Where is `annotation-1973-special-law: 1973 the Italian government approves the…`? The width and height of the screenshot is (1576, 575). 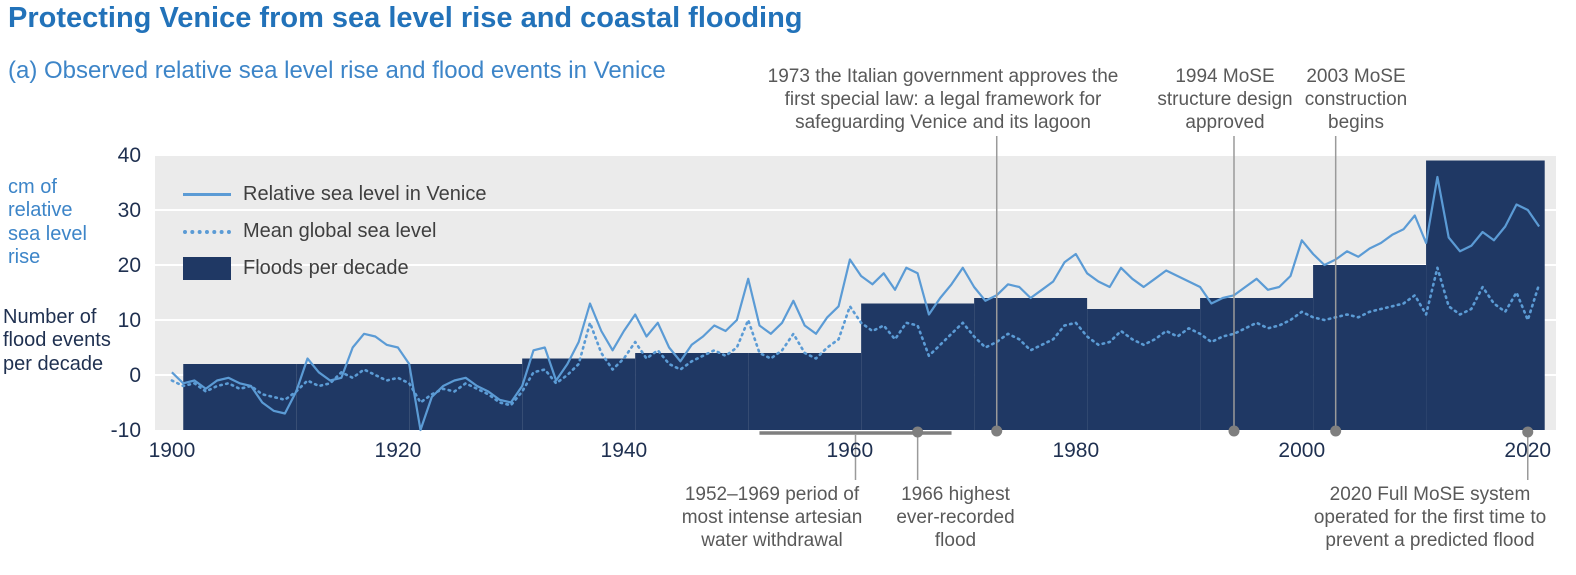
annotation-1973-special-law: 1973 the Italian government approves the… is located at coordinates (943, 99).